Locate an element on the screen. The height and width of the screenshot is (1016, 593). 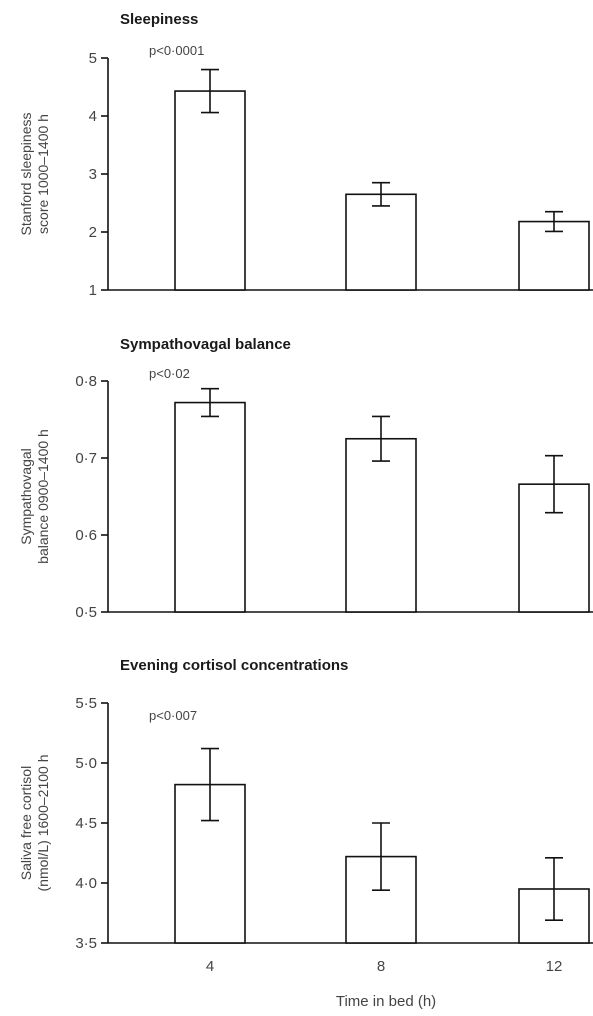
y-tick-label: 5·0 is located at coordinates (86, 763).